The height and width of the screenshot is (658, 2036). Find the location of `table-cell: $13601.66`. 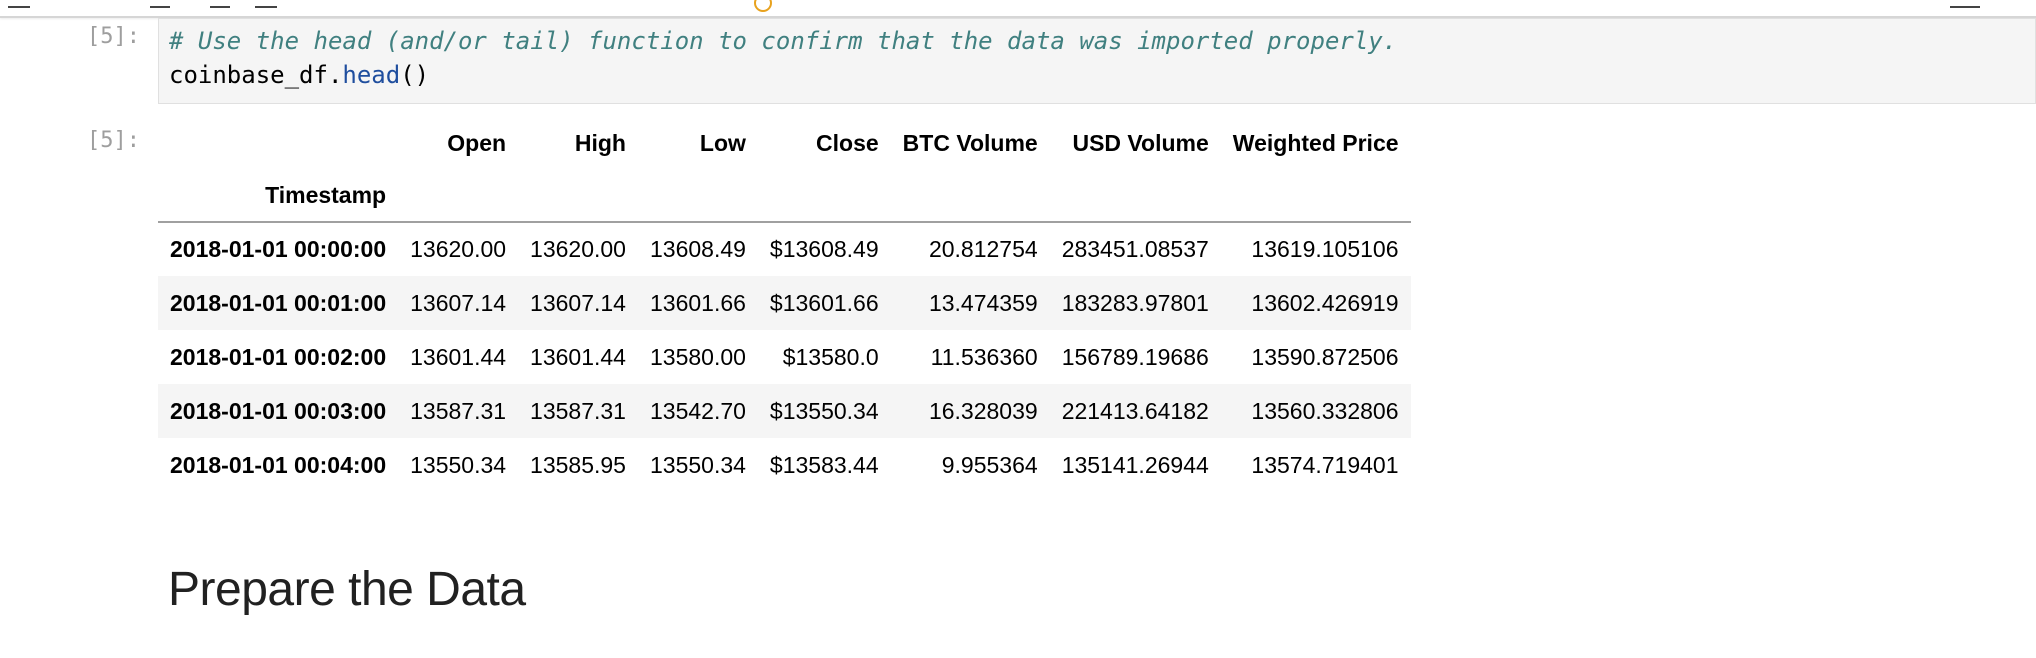

table-cell: $13601.66 is located at coordinates (824, 302).